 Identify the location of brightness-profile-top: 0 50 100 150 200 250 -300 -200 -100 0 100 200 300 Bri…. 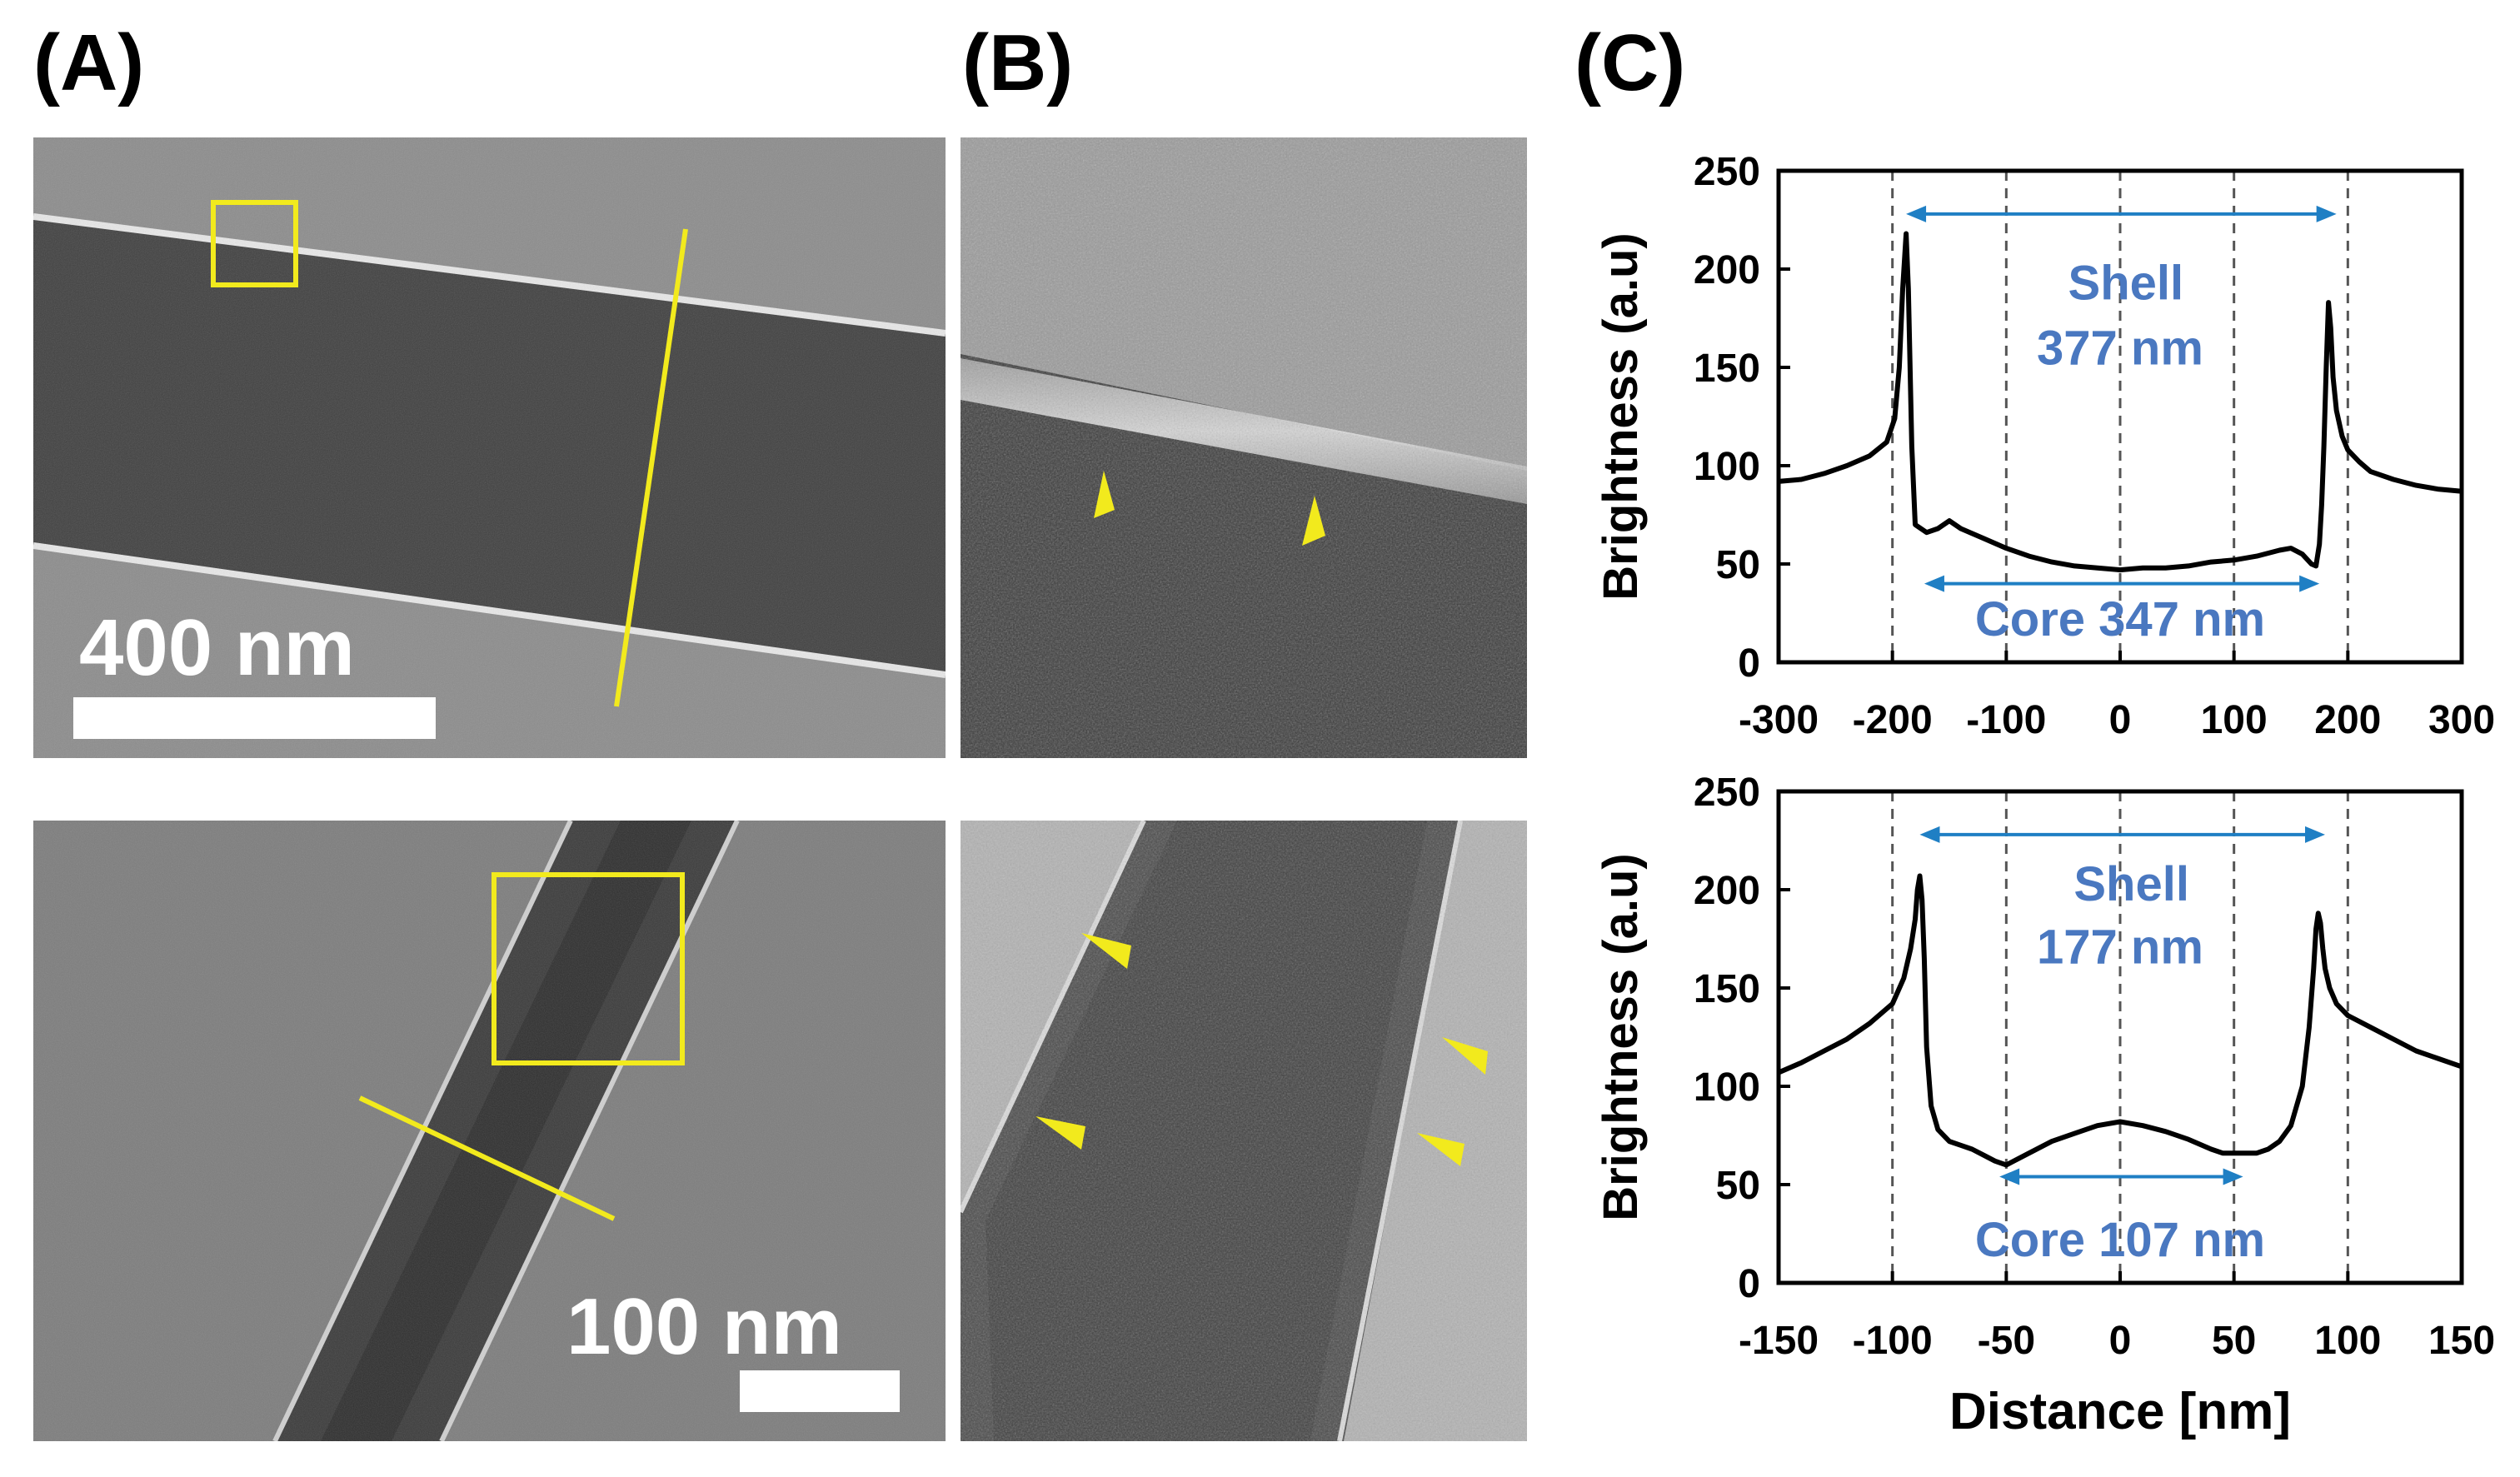
(2045, 446).